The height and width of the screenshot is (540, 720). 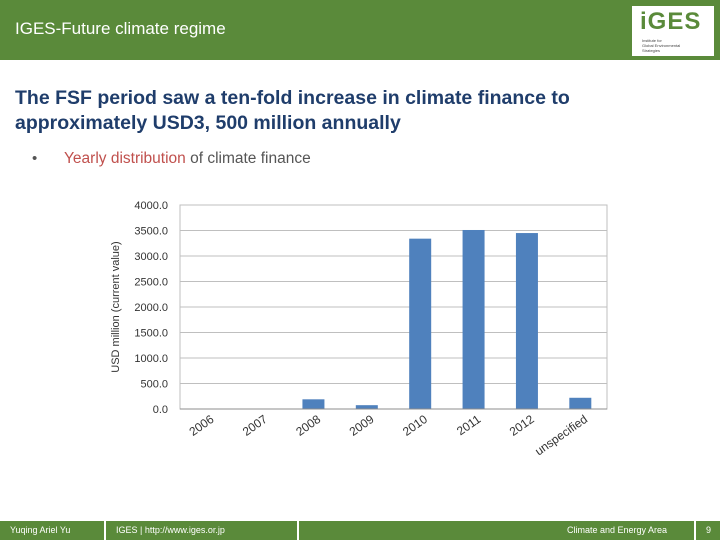 I want to click on x-tick-label: 2012, so click(x=522, y=425).